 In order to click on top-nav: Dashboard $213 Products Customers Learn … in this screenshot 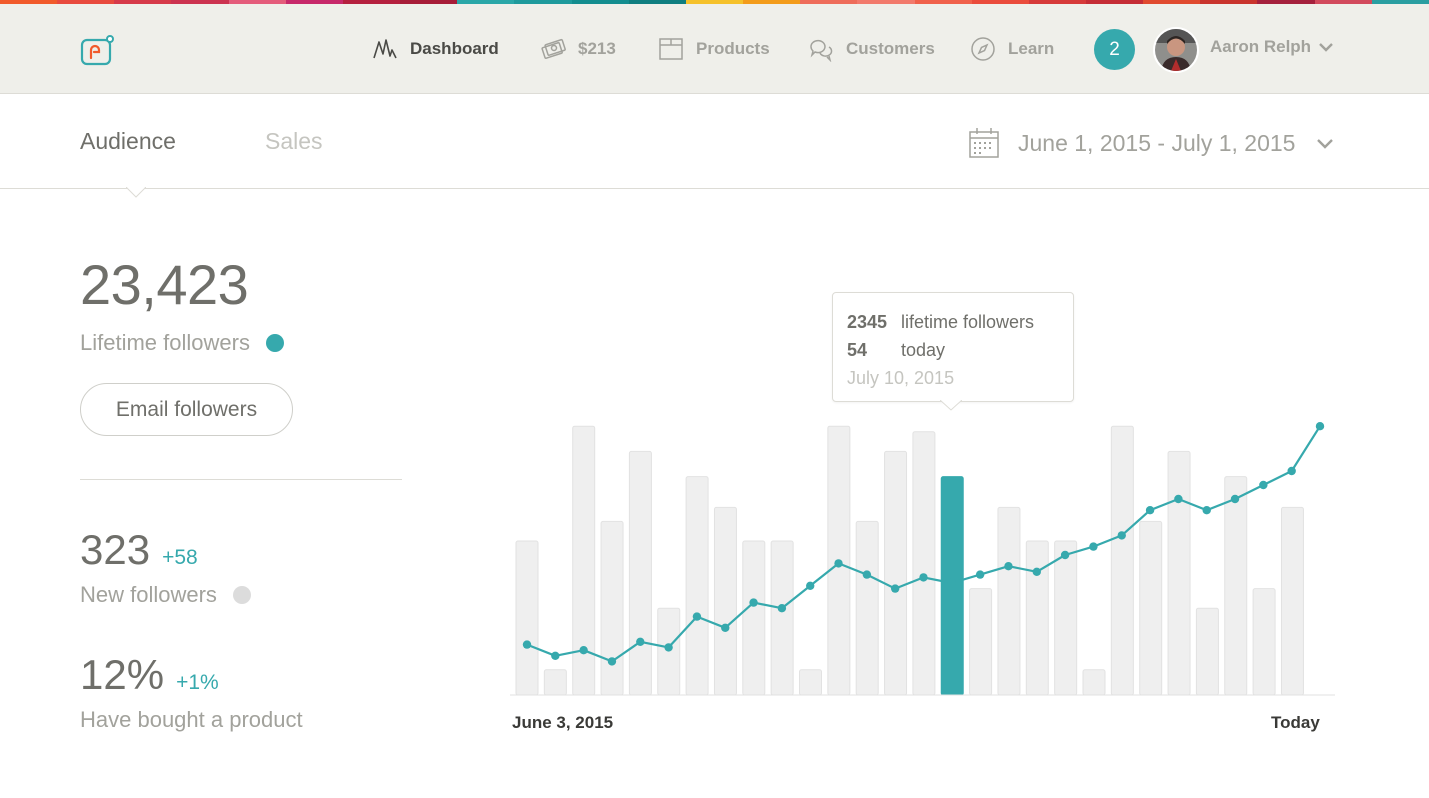, I will do `click(714, 49)`.